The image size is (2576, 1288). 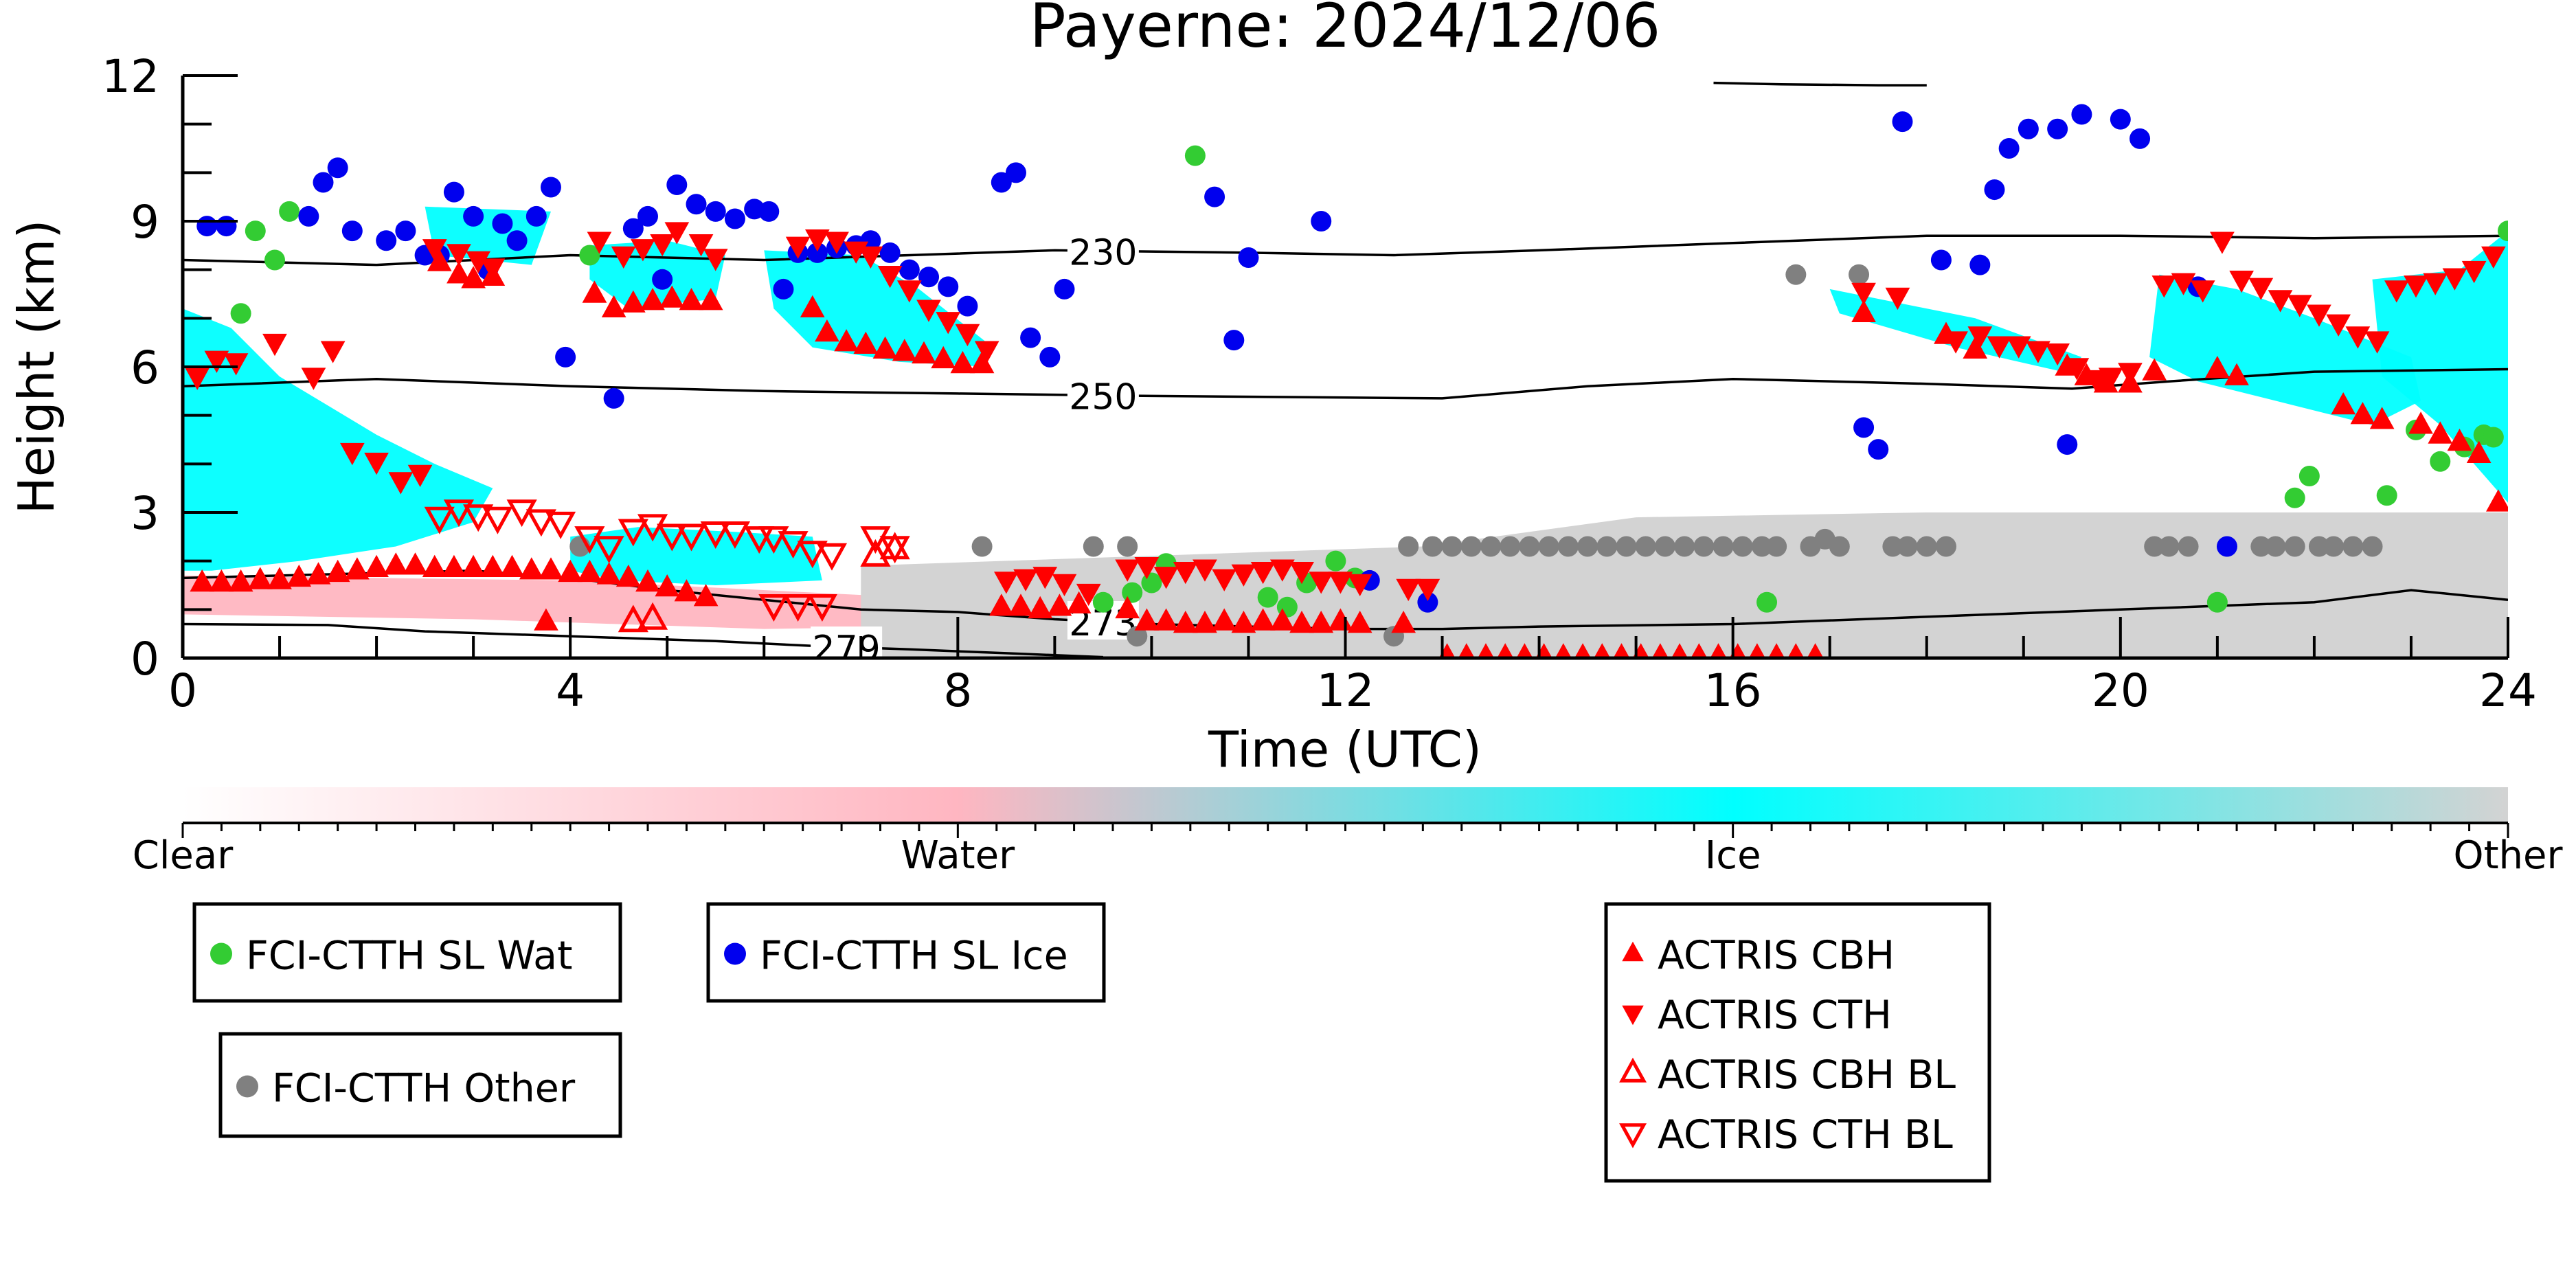 I want to click on y-tick-label: 6, so click(x=145, y=367).